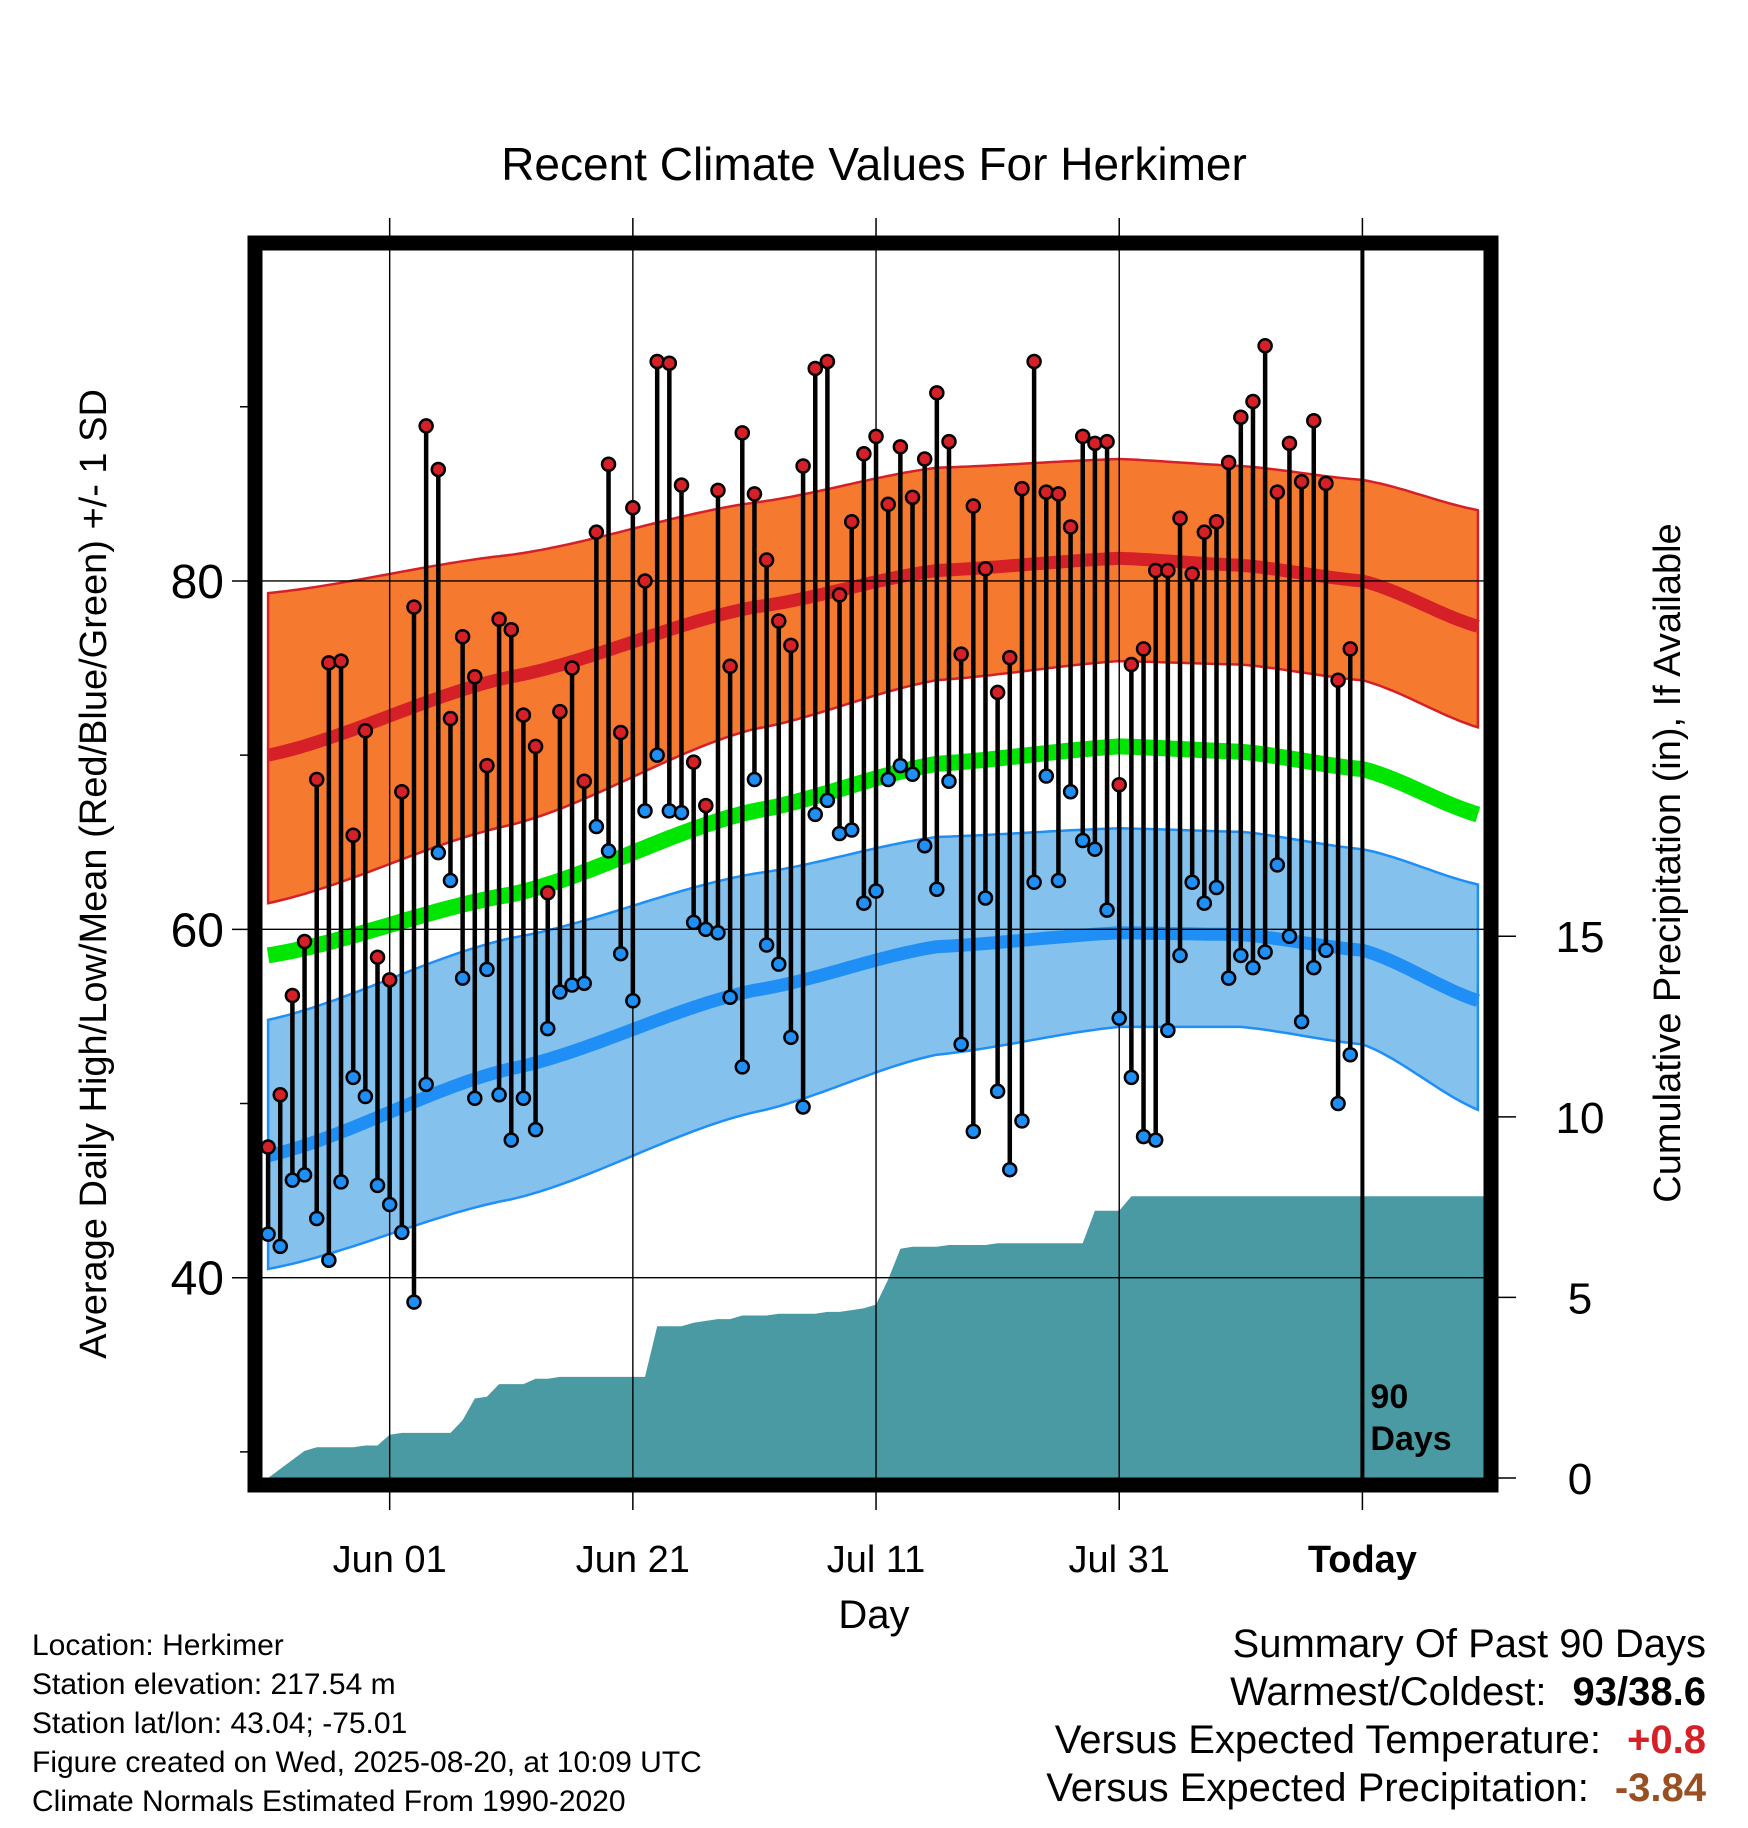 The width and height of the screenshot is (1748, 1828). Describe the element at coordinates (390, 1560) in the screenshot. I see `x-tick-label: Jun 01` at that location.